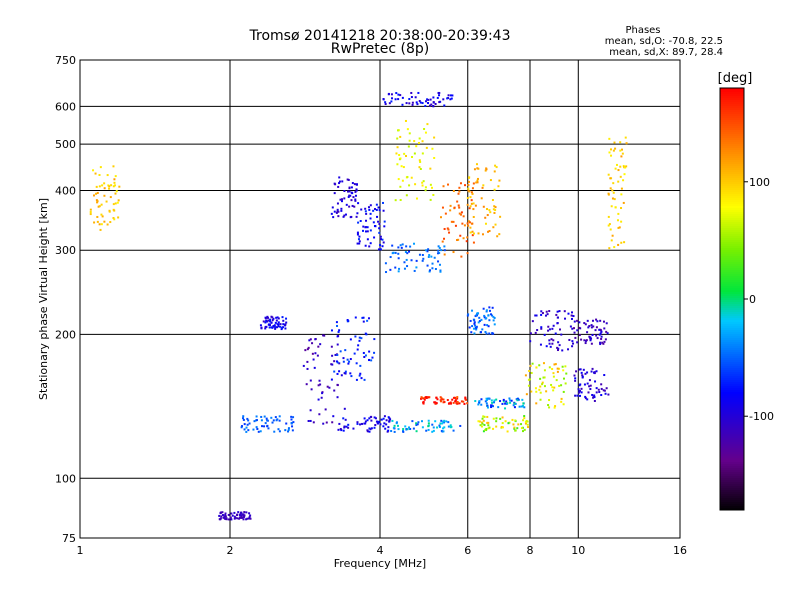  Describe the element at coordinates (382, 550) in the screenshot. I see `x-tick-labels: 1 2 4 6 8 10 16` at that location.